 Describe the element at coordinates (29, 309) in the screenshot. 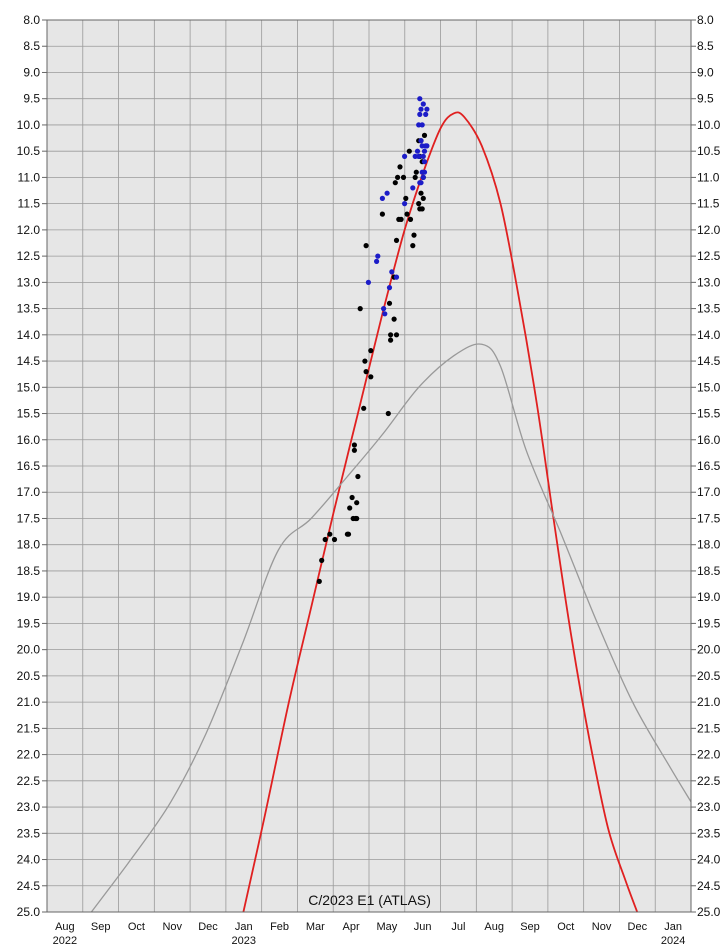

I see `y-tick-label: 13.5` at that location.